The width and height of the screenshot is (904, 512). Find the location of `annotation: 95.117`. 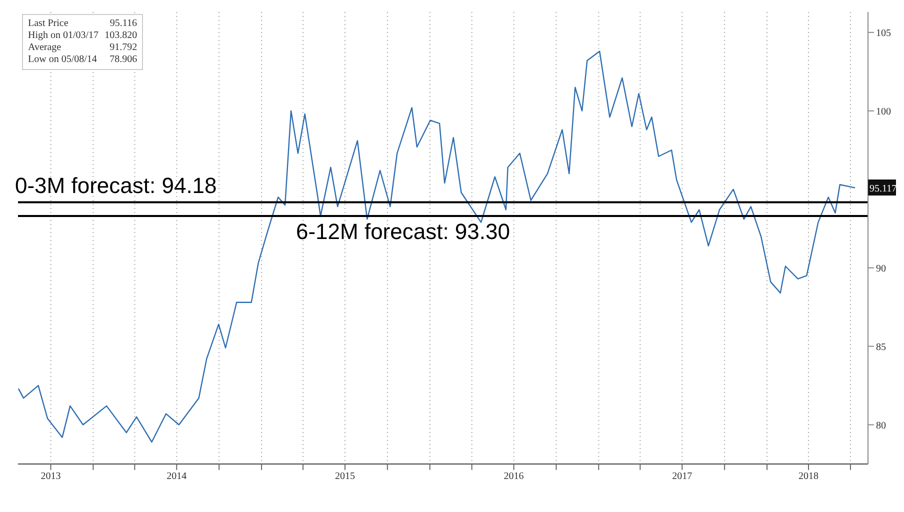

annotation: 95.117 is located at coordinates (883, 189).